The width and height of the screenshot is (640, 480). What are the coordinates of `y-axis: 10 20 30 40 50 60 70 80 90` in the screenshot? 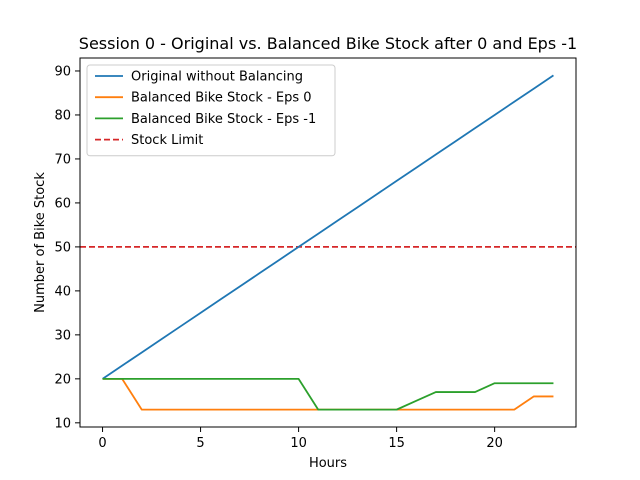 It's located at (67, 247).